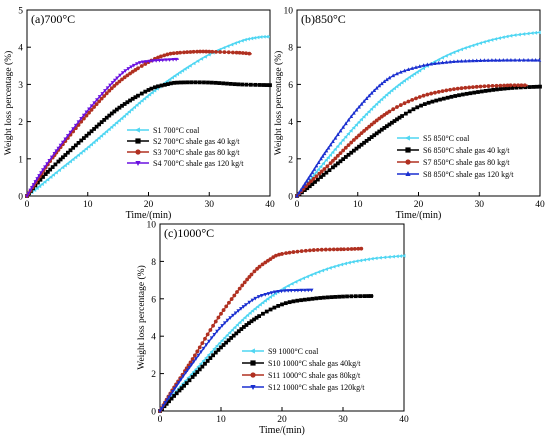 This screenshot has width=550, height=439. I want to click on y-tick-label: 10, so click(289, 12).